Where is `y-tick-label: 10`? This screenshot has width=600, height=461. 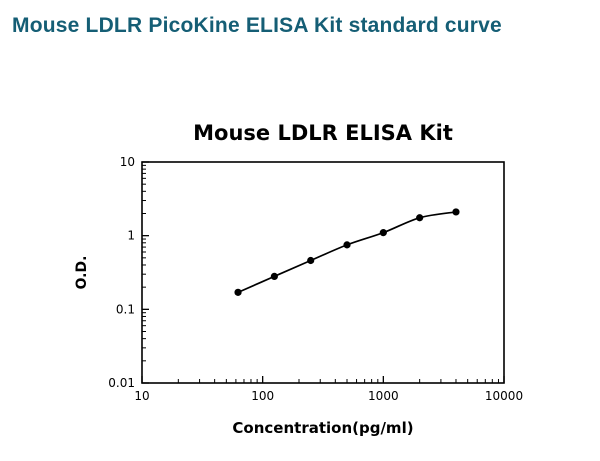
y-tick-label: 10 is located at coordinates (127, 162).